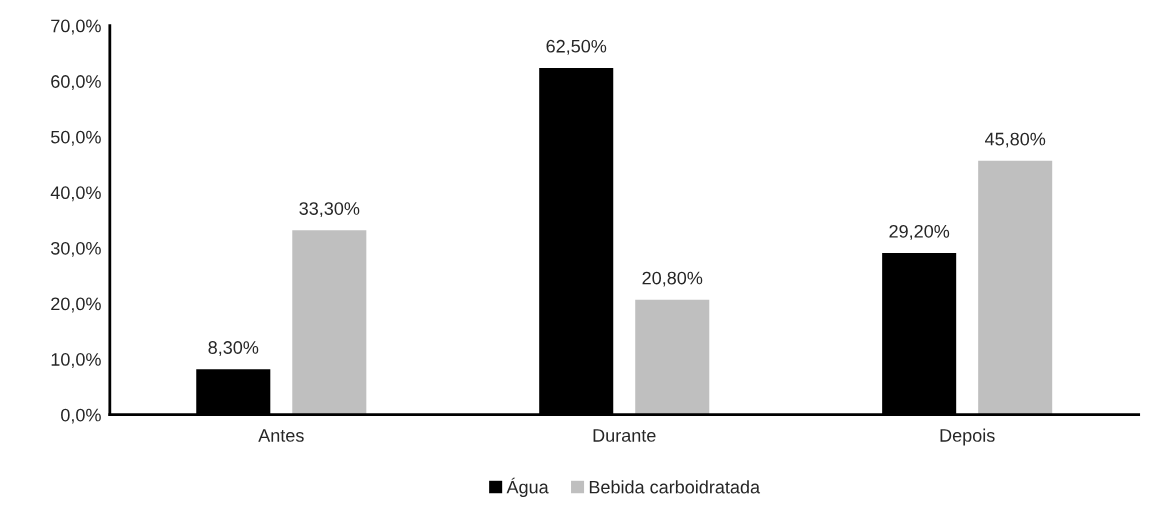 This screenshot has width=1156, height=512. I want to click on legend-label: Bebida carboidratada, so click(675, 487).